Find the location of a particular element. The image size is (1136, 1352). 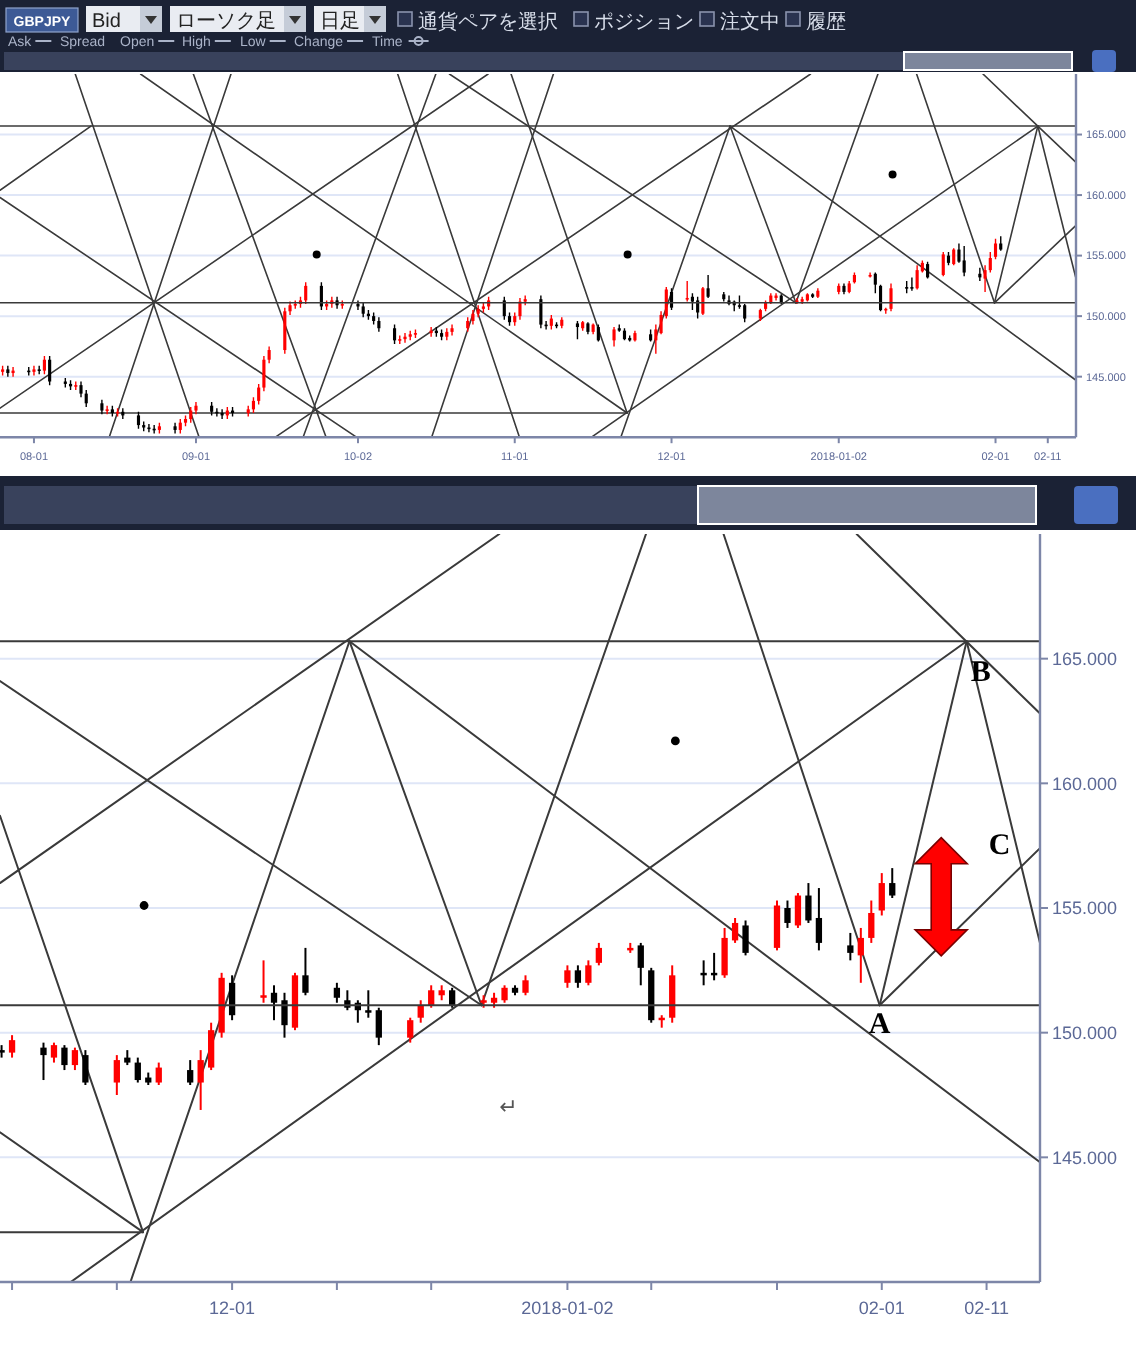

text: 注文中 is located at coordinates (750, 21).